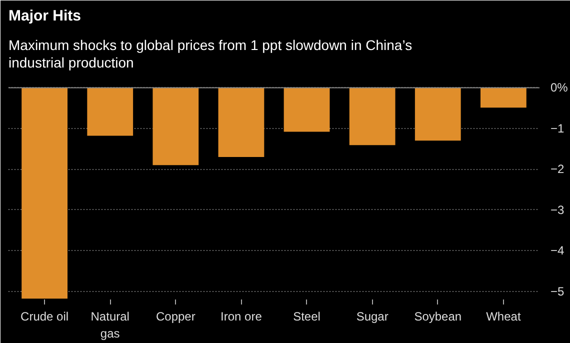 Image resolution: width=570 pixels, height=343 pixels. I want to click on x-tick-label: Wheat, so click(504, 317).